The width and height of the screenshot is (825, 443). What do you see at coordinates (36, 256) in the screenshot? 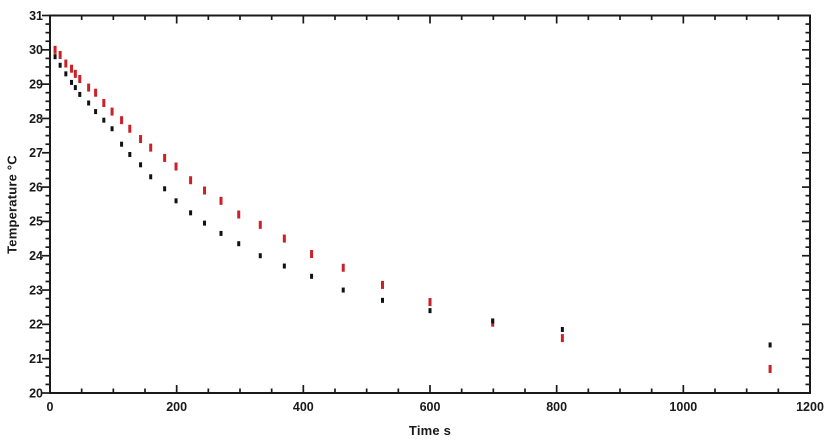
I see `y-tick-label: 24` at bounding box center [36, 256].